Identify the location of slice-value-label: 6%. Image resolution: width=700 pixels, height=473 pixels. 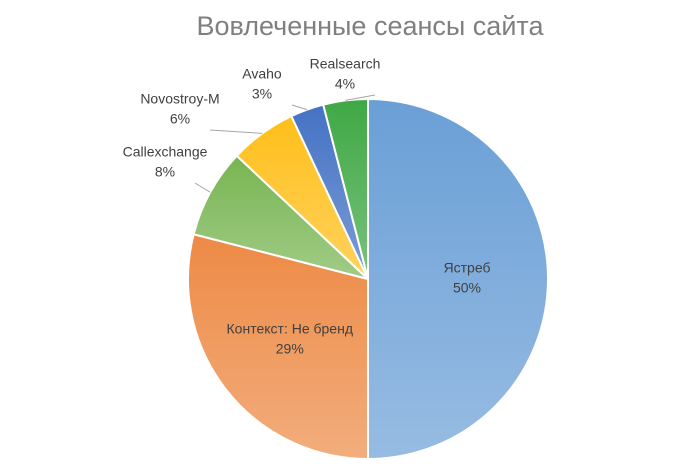
(180, 119).